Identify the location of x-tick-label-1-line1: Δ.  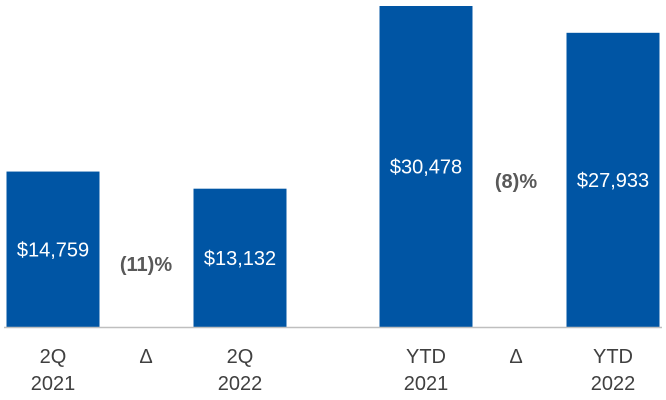
(145, 357).